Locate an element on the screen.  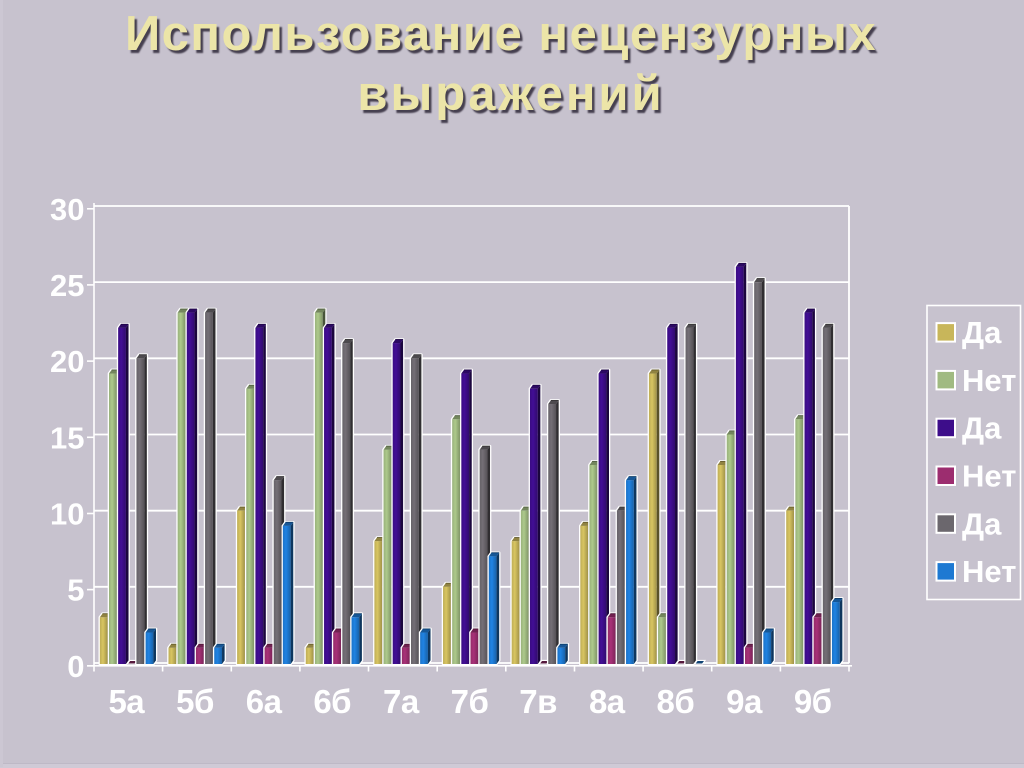
svg-text: 5 is located at coordinates (75, 590).